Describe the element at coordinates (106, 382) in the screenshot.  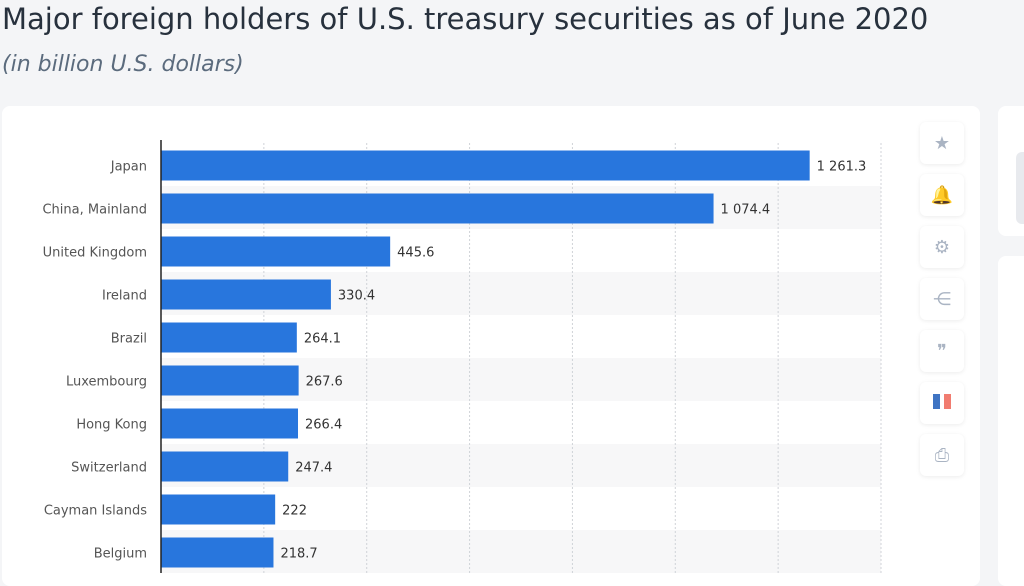
I see `category-label: Luxembourg` at that location.